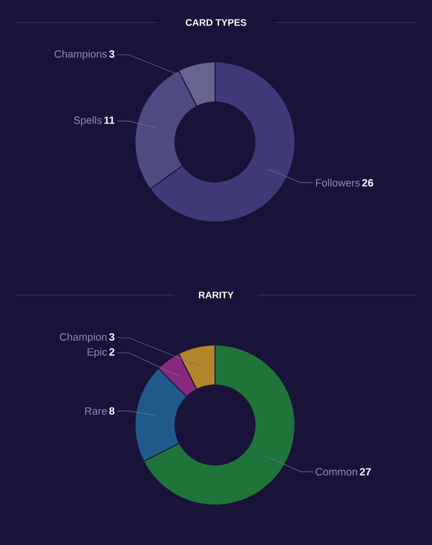 Image resolution: width=432 pixels, height=545 pixels. Describe the element at coordinates (337, 472) in the screenshot. I see `slice-label: Common` at that location.